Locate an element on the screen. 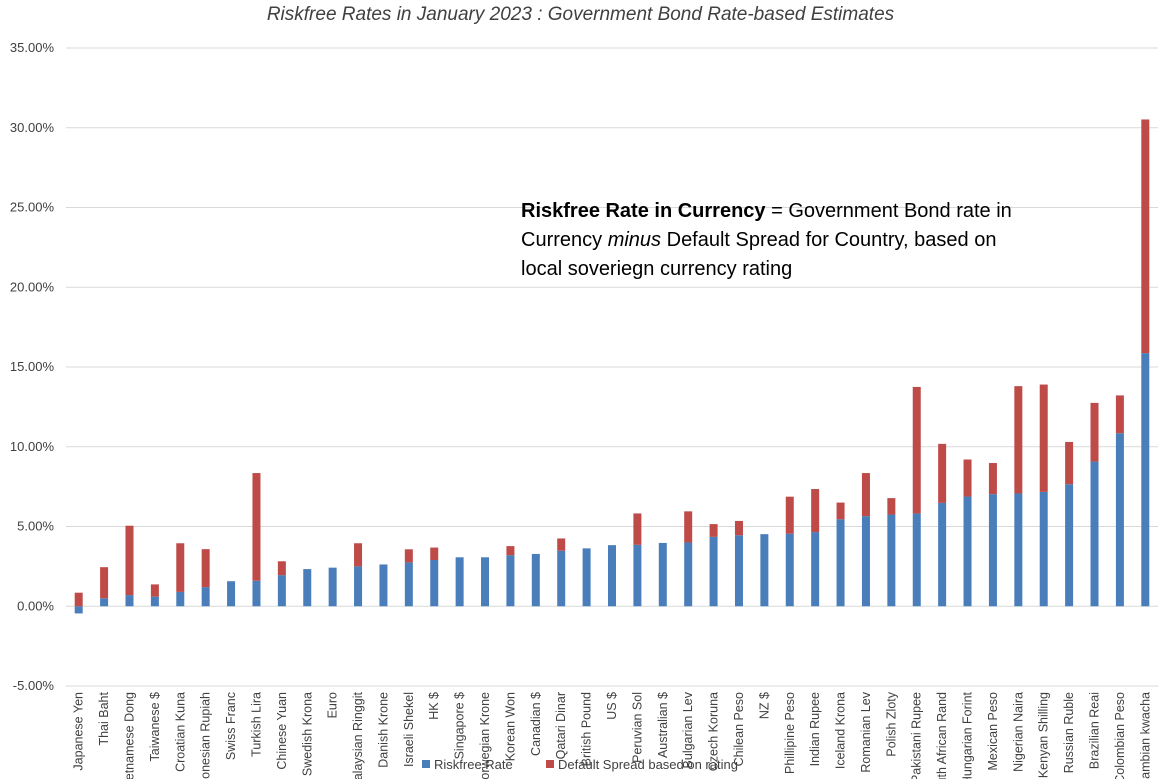 The image size is (1161, 779). annotation-text-1: = Government Bond rate in Currency is located at coordinates (766, 225).